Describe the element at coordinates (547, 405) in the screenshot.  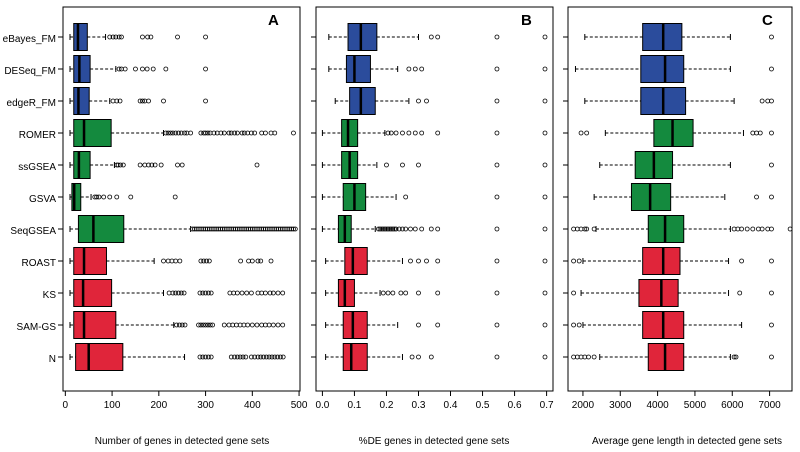
I see `x-tick-label: 0.7` at that location.